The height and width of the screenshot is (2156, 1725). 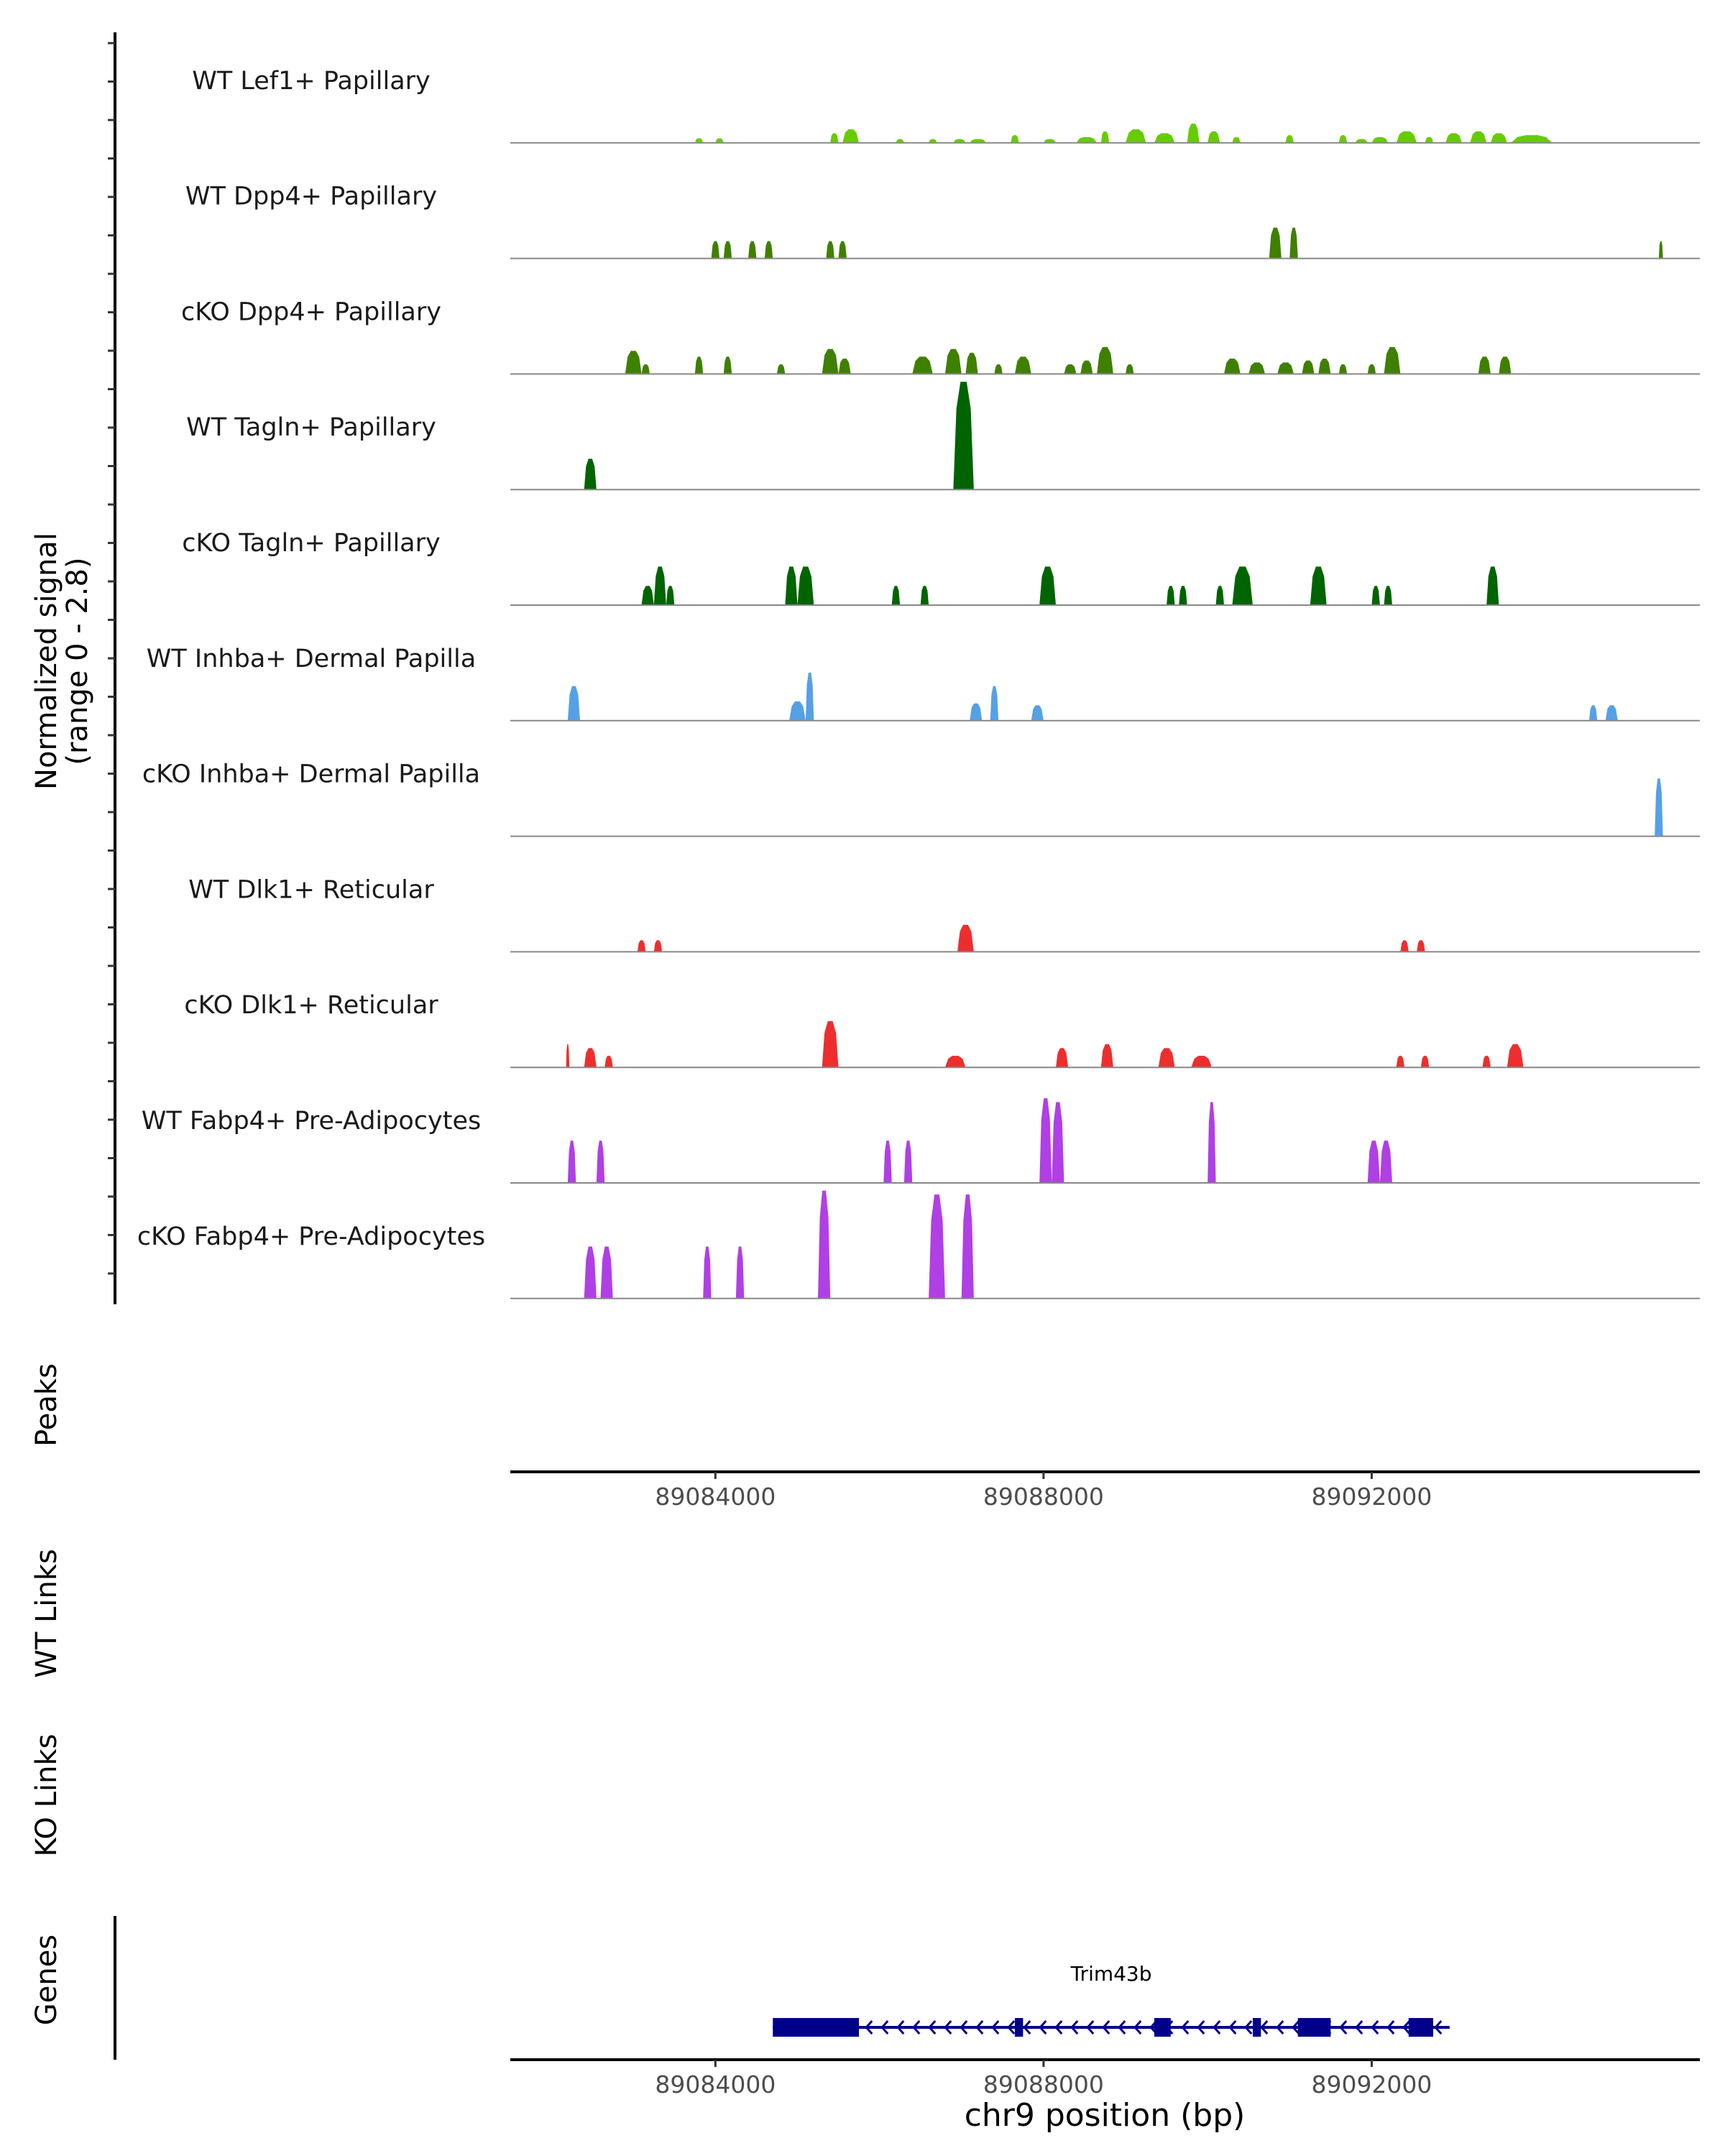 I want to click on track-label: cKO Fabp4+ Pre-Adipocytes, so click(x=311, y=1236).